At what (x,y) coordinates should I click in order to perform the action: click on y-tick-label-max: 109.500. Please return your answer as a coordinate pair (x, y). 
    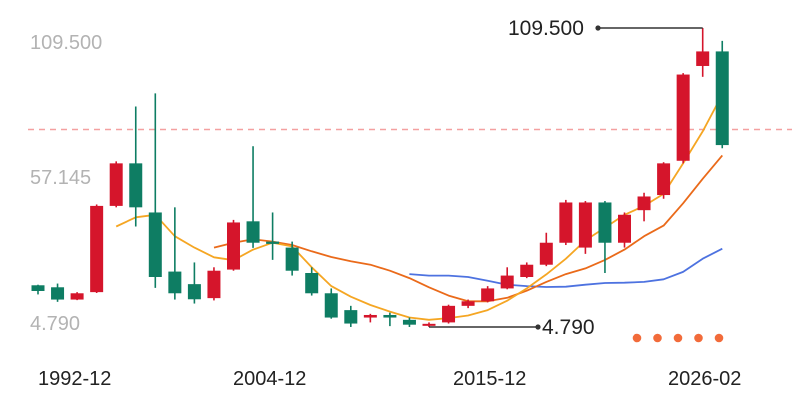
    Looking at the image, I should click on (66, 43).